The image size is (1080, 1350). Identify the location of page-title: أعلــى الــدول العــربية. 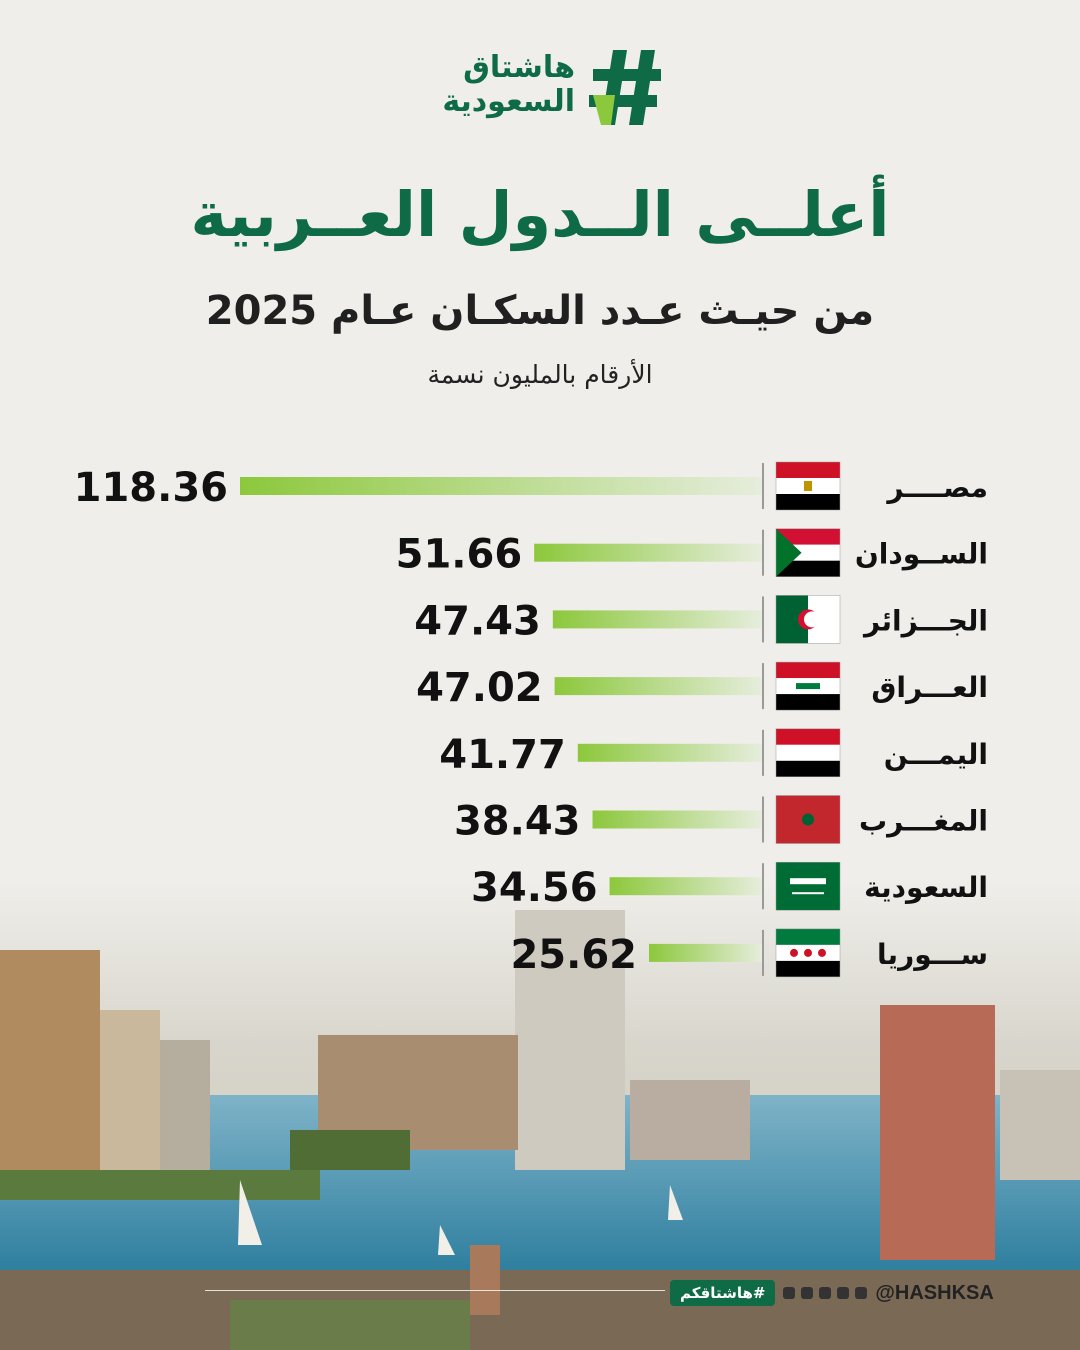
(540, 214).